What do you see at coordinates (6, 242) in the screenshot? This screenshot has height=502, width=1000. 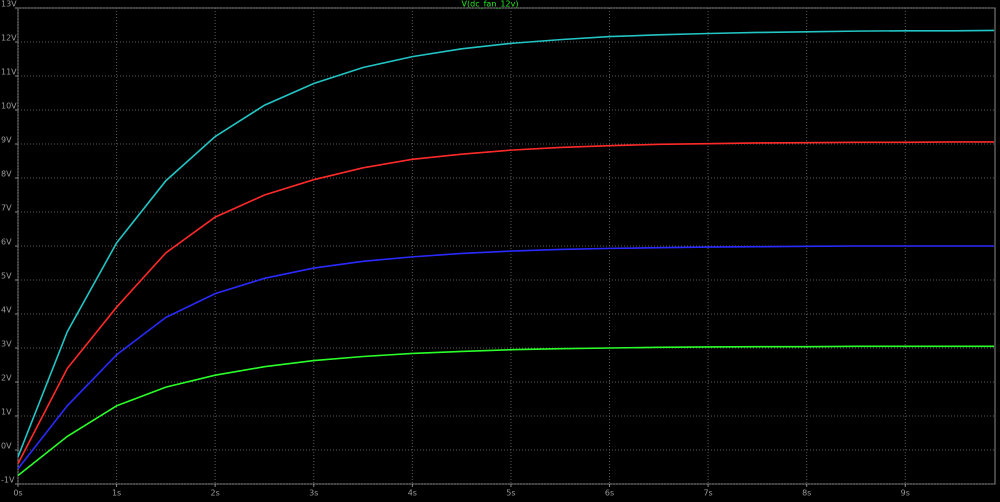 I see `y-tick-label: 6V` at bounding box center [6, 242].